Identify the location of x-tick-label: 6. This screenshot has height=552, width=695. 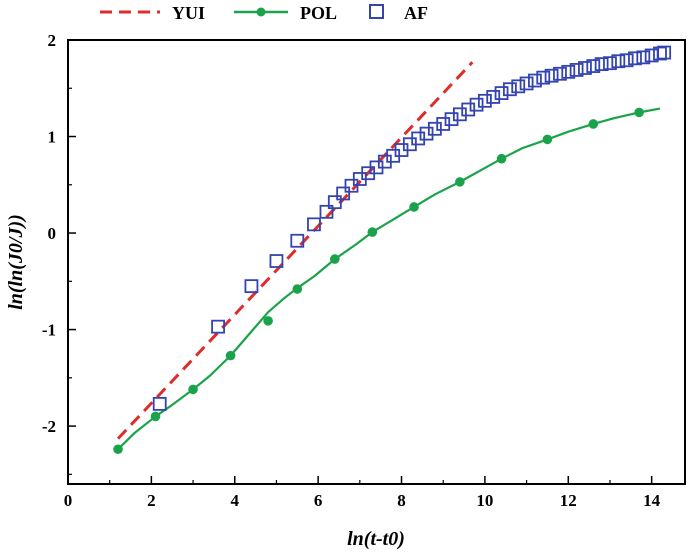
(318, 500).